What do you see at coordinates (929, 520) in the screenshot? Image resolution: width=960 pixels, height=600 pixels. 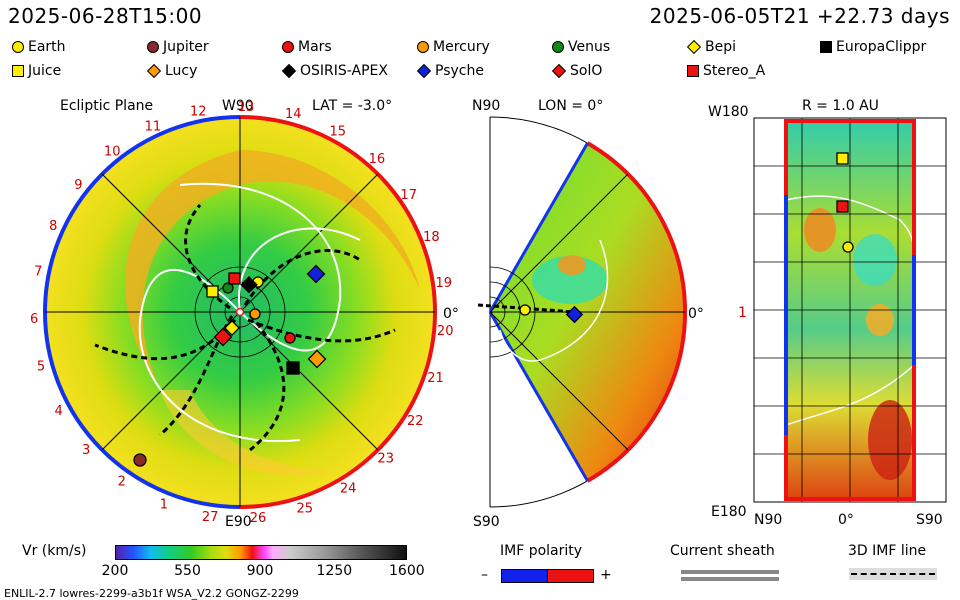 I see `map-x-right: S90` at bounding box center [929, 520].